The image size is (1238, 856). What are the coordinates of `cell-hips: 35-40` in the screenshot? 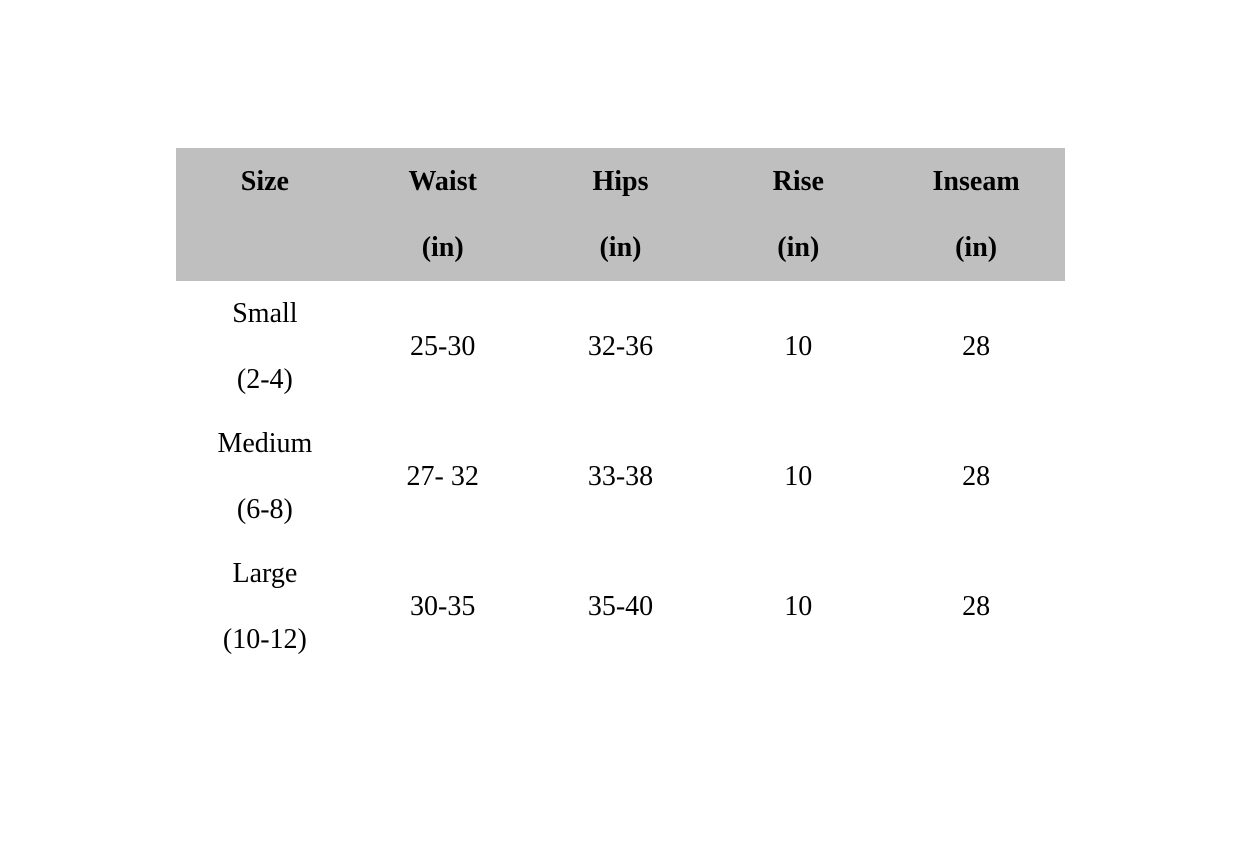 It's located at (620, 606).